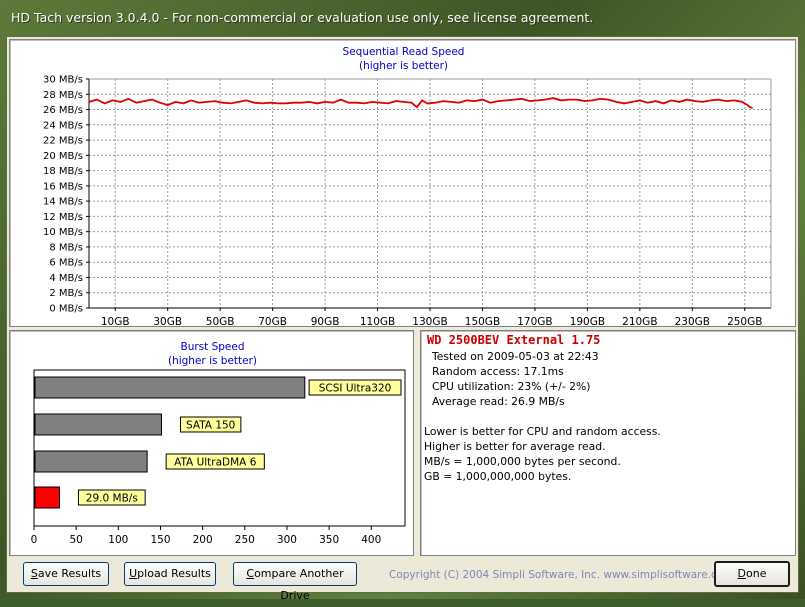 The height and width of the screenshot is (607, 805). Describe the element at coordinates (534, 321) in the screenshot. I see `seq-x-tick-label: 170GB` at that location.